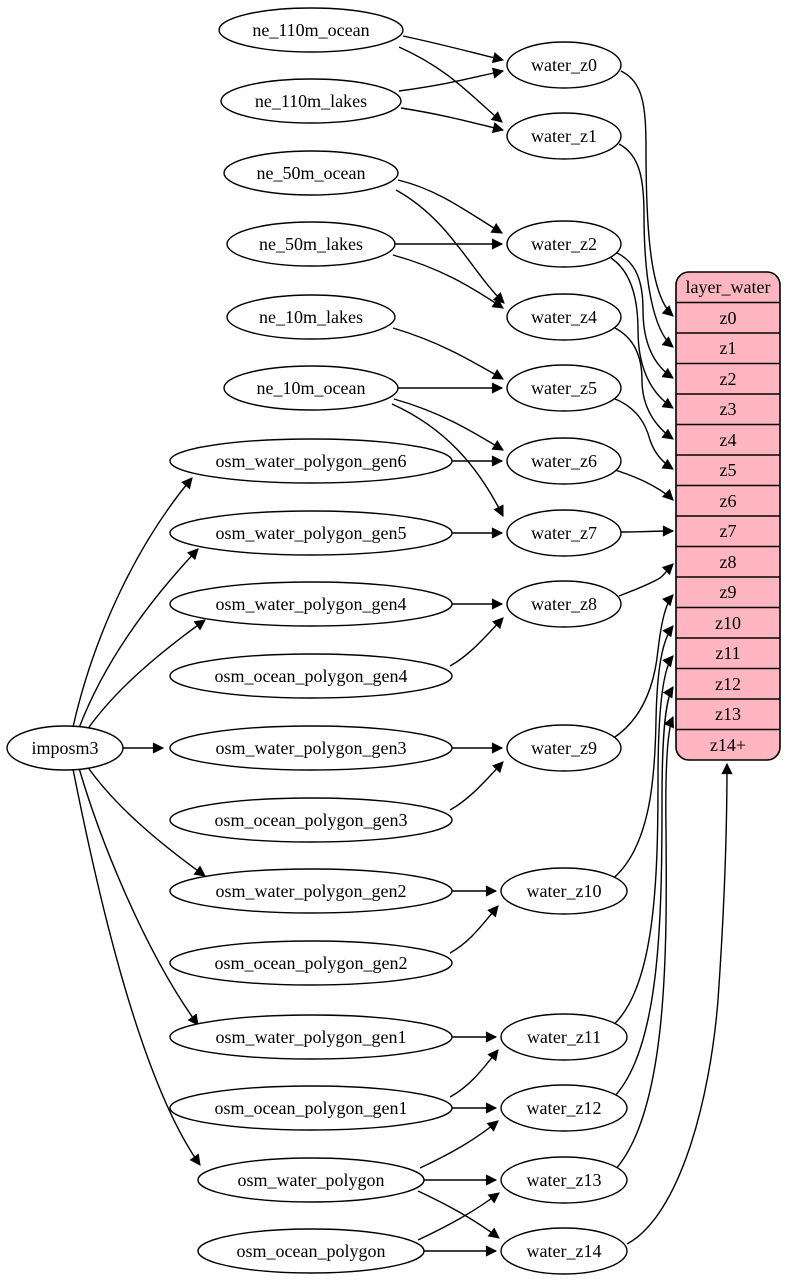 The height and width of the screenshot is (1288, 786). Describe the element at coordinates (476, 642) in the screenshot. I see `edge-osm_ocean_polygon_gen4-to-water_z8` at that location.